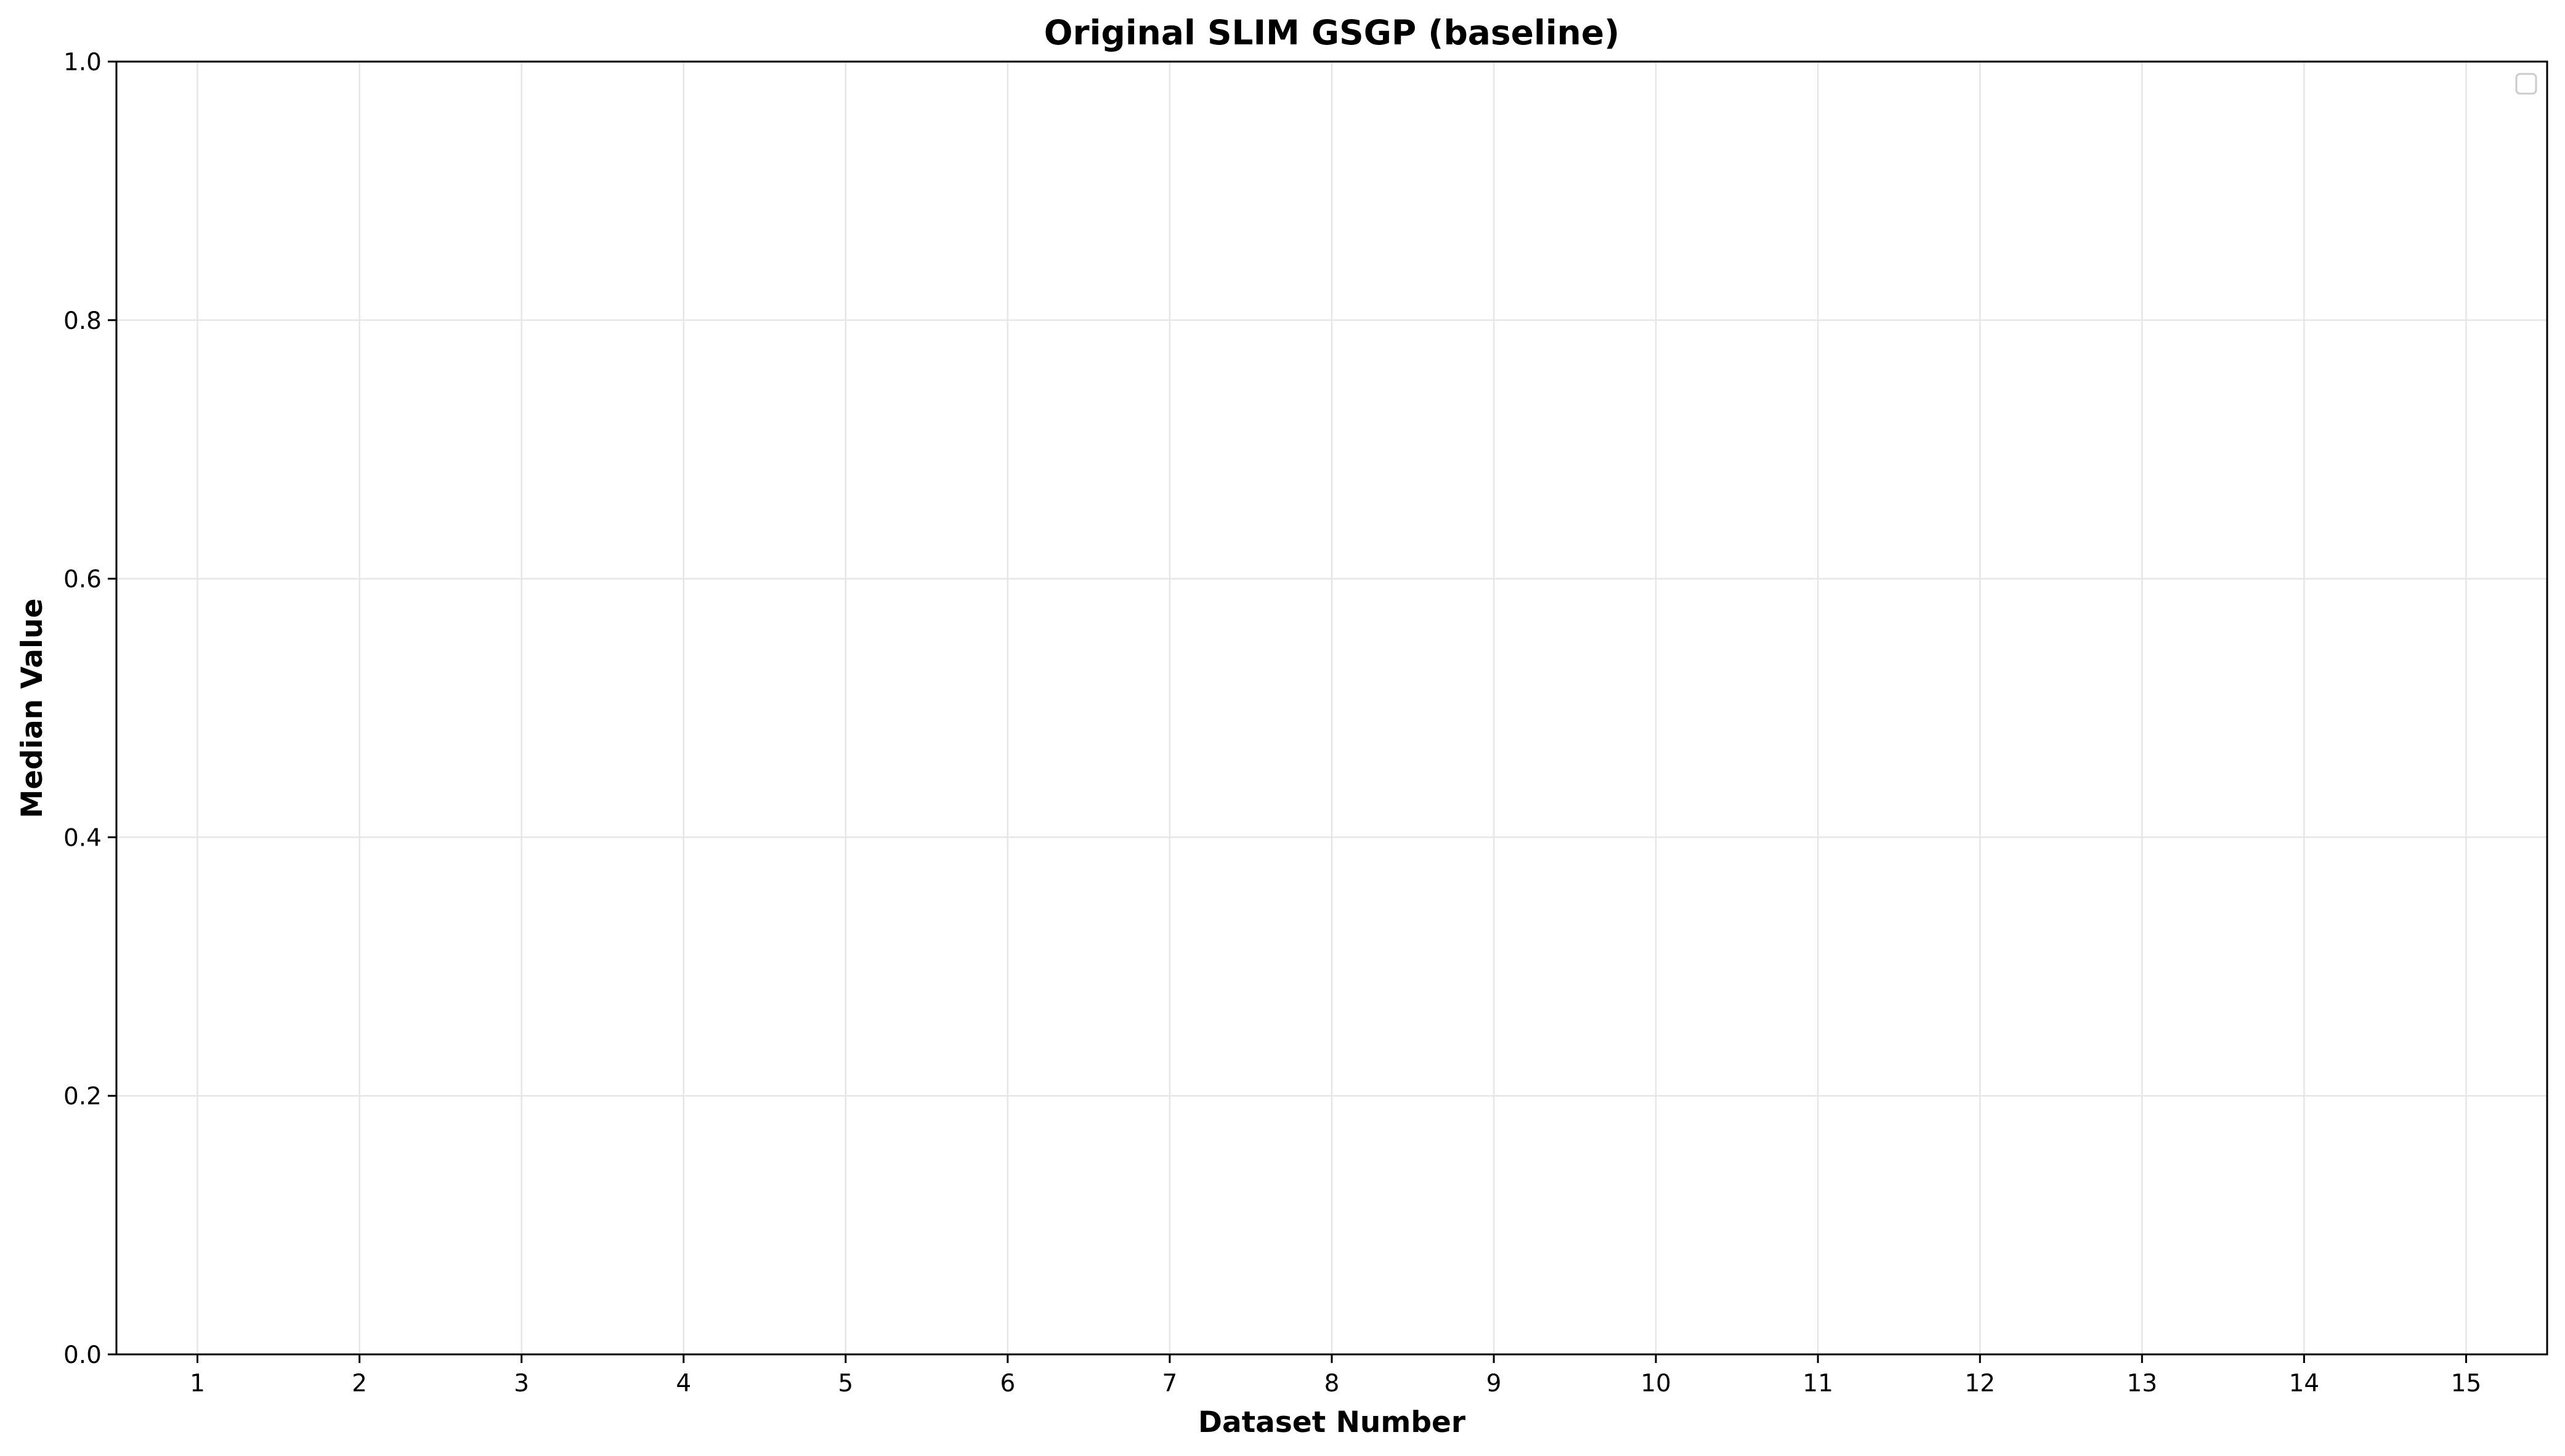 The height and width of the screenshot is (1456, 2565). Describe the element at coordinates (1332, 1422) in the screenshot. I see `x-axis-label: Dataset Number` at that location.